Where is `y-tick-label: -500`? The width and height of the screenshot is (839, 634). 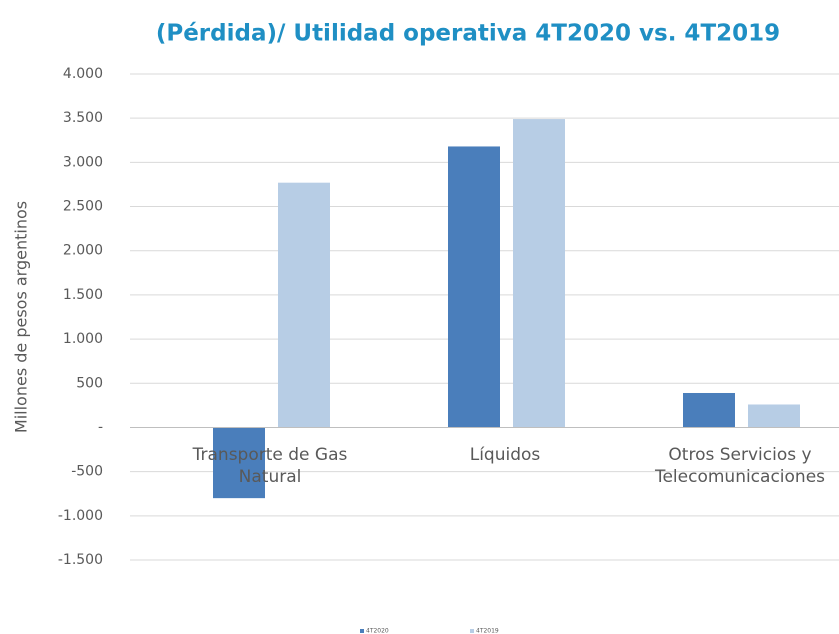
y-tick-label: -500 is located at coordinates (87, 472).